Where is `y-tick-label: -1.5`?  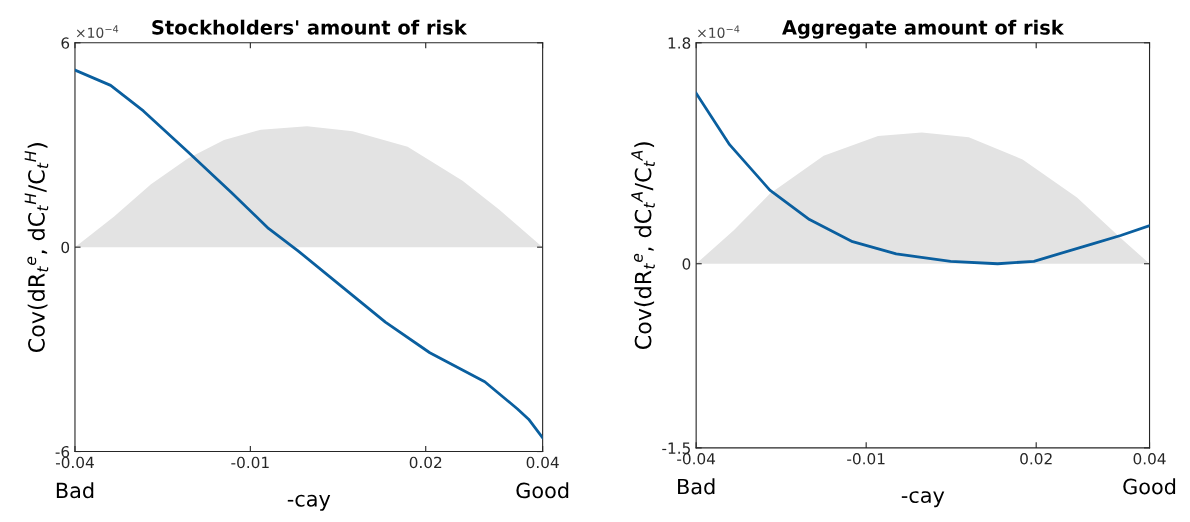
y-tick-label: -1.5 is located at coordinates (676, 448).